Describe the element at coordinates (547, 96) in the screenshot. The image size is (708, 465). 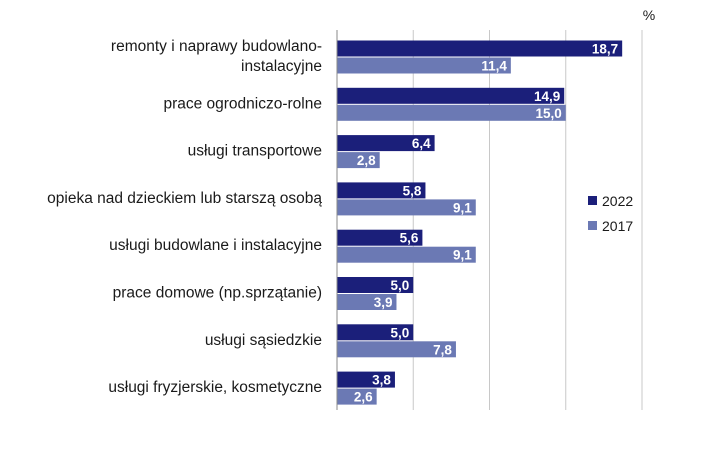
I see `data-label: 14,9` at that location.